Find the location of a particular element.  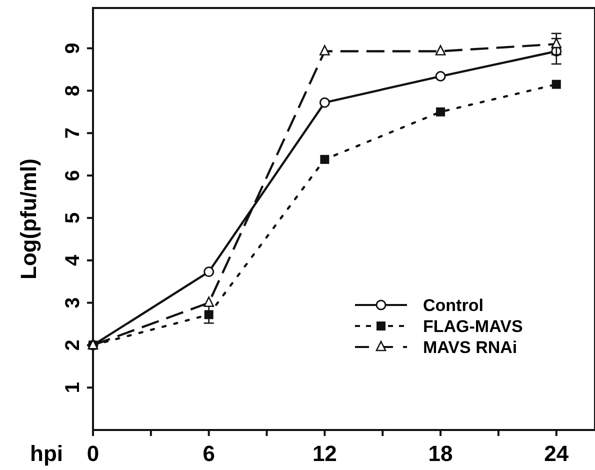

y-tick-label: 7 is located at coordinates (73, 133).